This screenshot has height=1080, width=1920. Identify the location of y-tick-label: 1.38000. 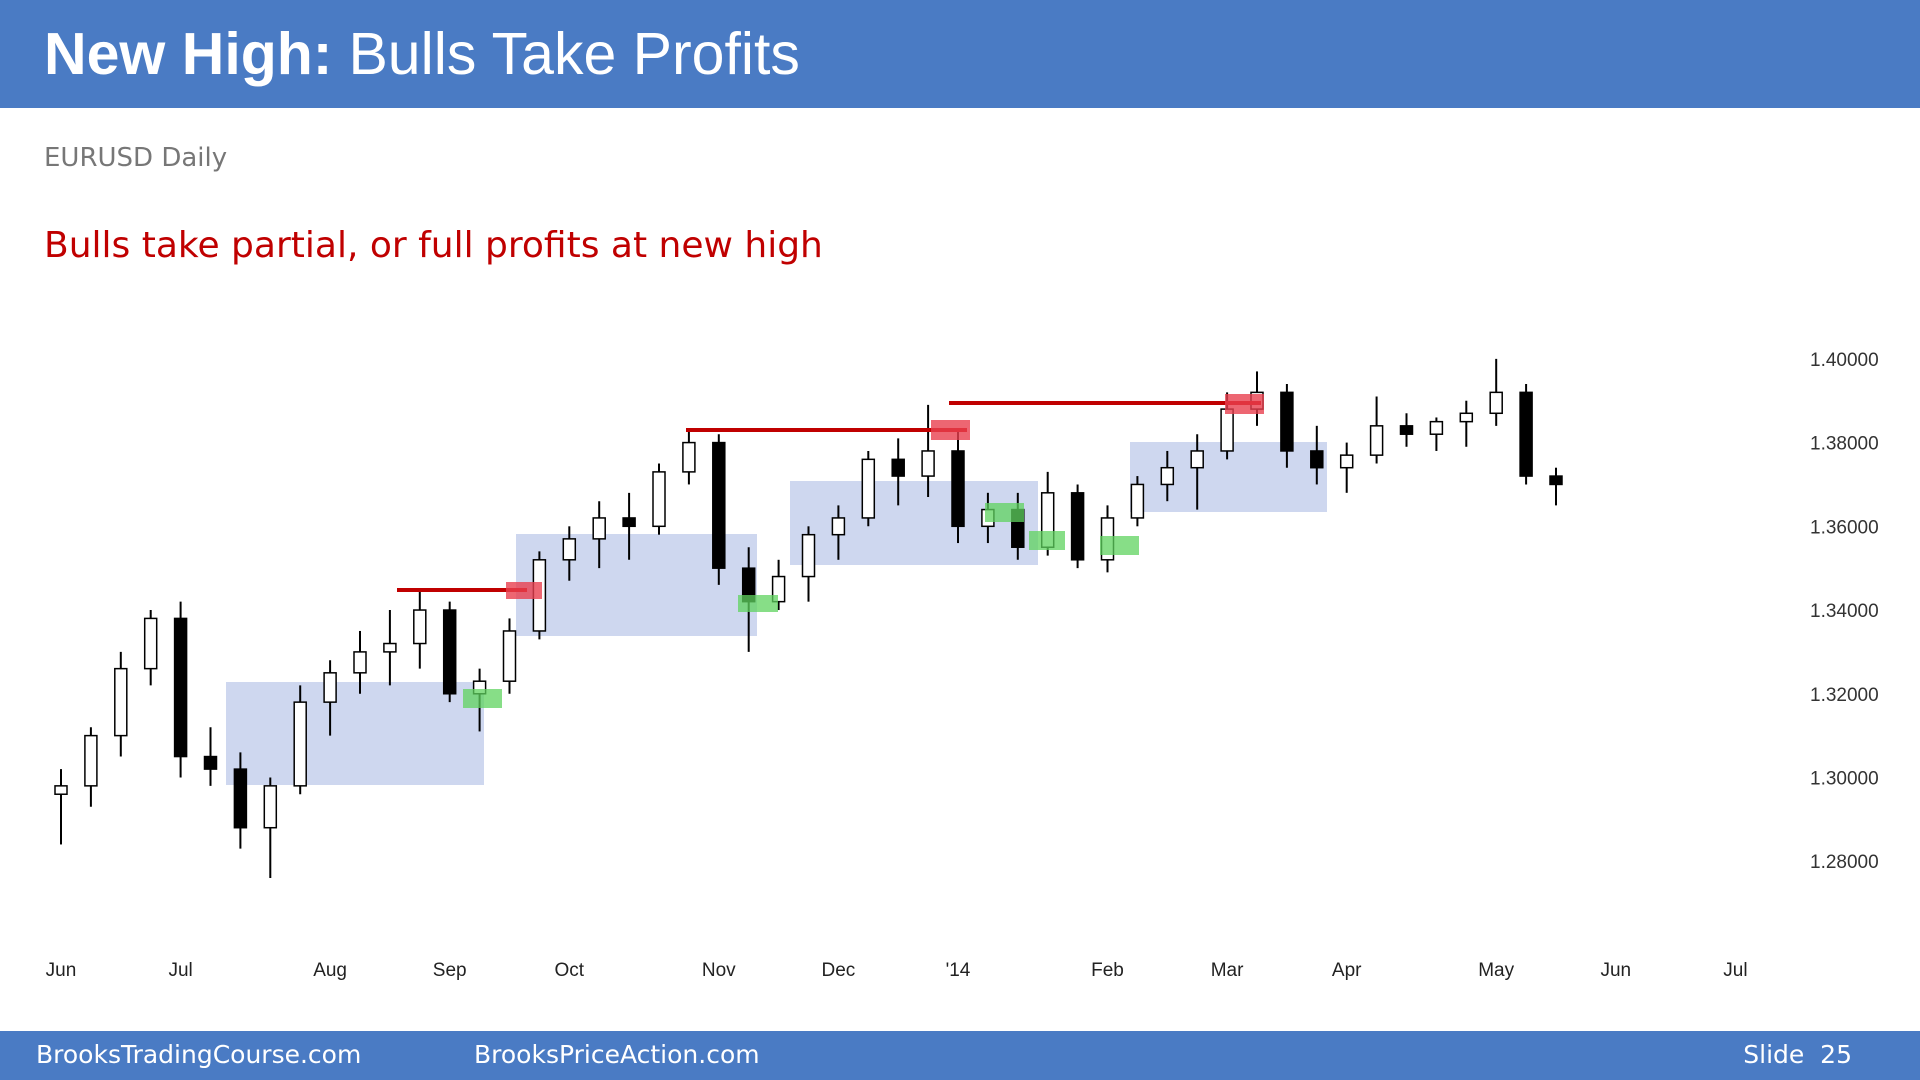
(1844, 444).